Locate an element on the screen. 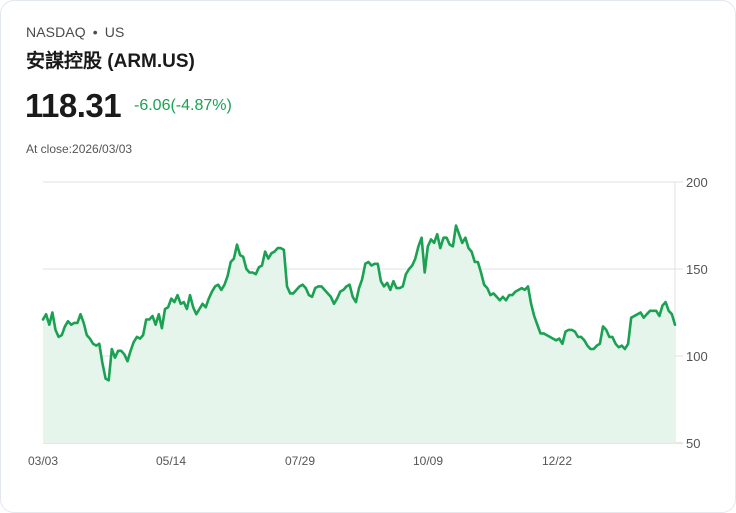  stock-title: 安謀控股 (ARM.US) is located at coordinates (110, 61).